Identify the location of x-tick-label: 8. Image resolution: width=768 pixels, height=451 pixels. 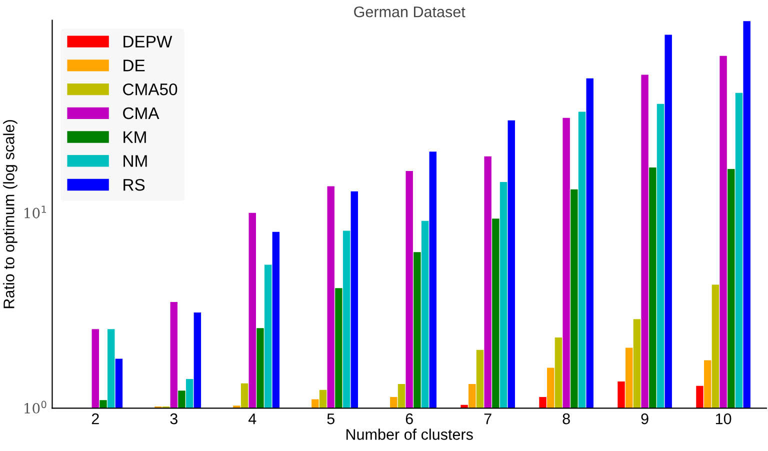
(566, 418).